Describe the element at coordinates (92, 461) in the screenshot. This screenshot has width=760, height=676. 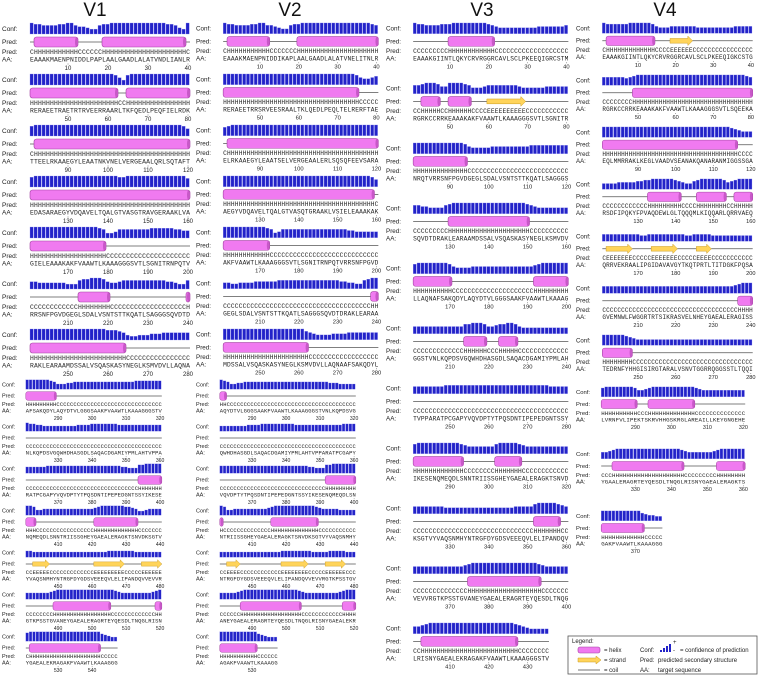
I see `tick-label: 340` at that location.